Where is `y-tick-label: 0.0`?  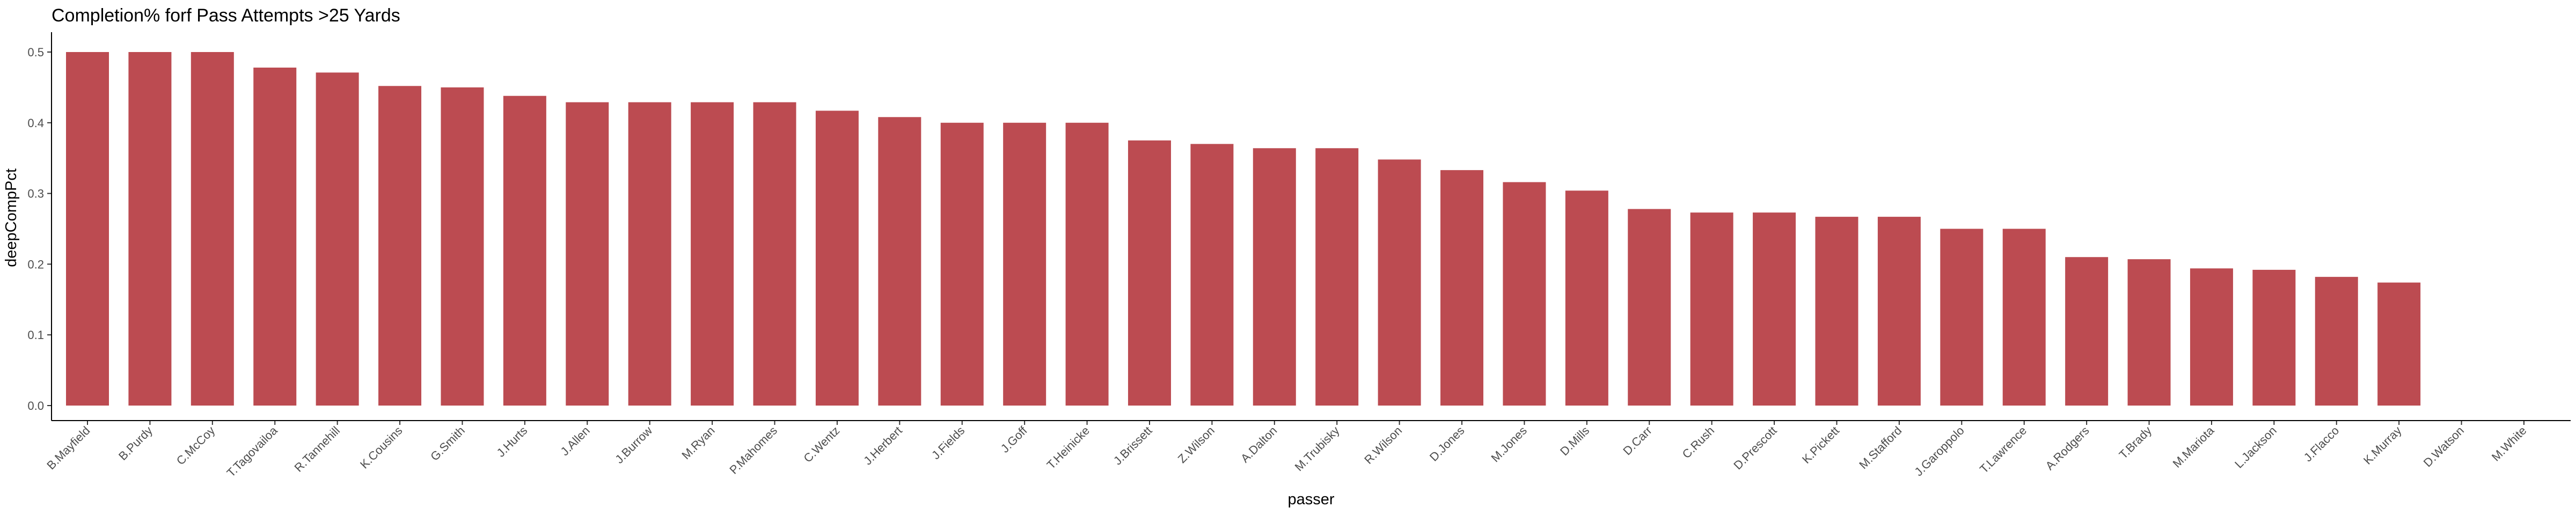
y-tick-label: 0.0 is located at coordinates (35, 406).